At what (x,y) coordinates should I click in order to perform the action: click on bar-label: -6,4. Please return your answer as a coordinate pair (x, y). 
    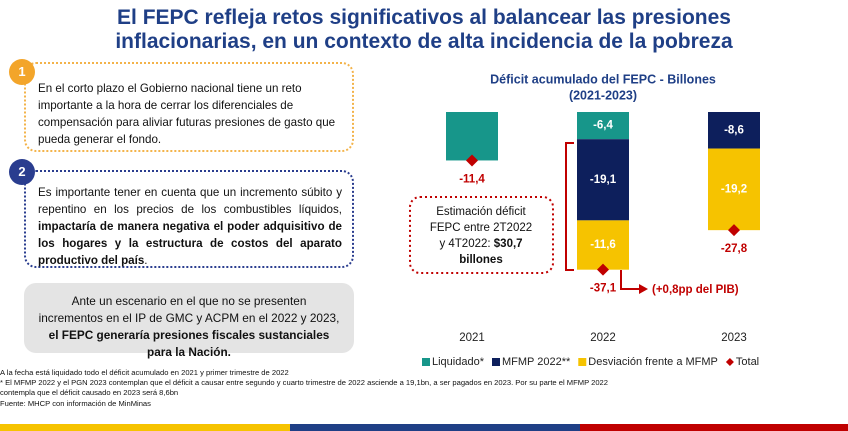
    Looking at the image, I should click on (603, 126).